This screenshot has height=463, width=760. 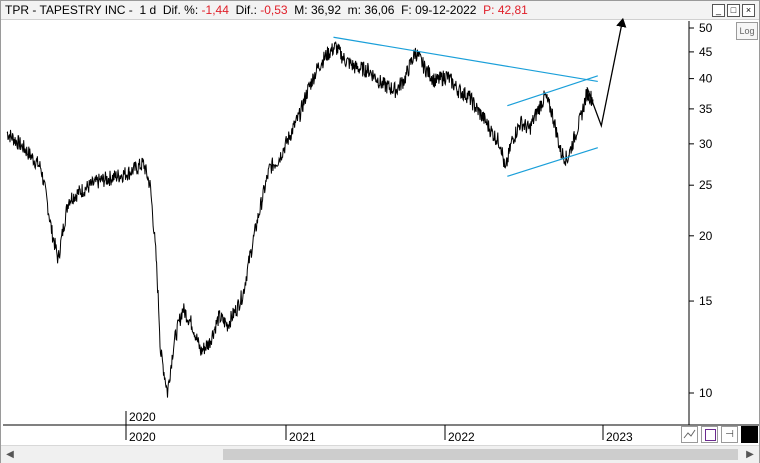 I want to click on pin-icon: ⊣, so click(x=729, y=434).